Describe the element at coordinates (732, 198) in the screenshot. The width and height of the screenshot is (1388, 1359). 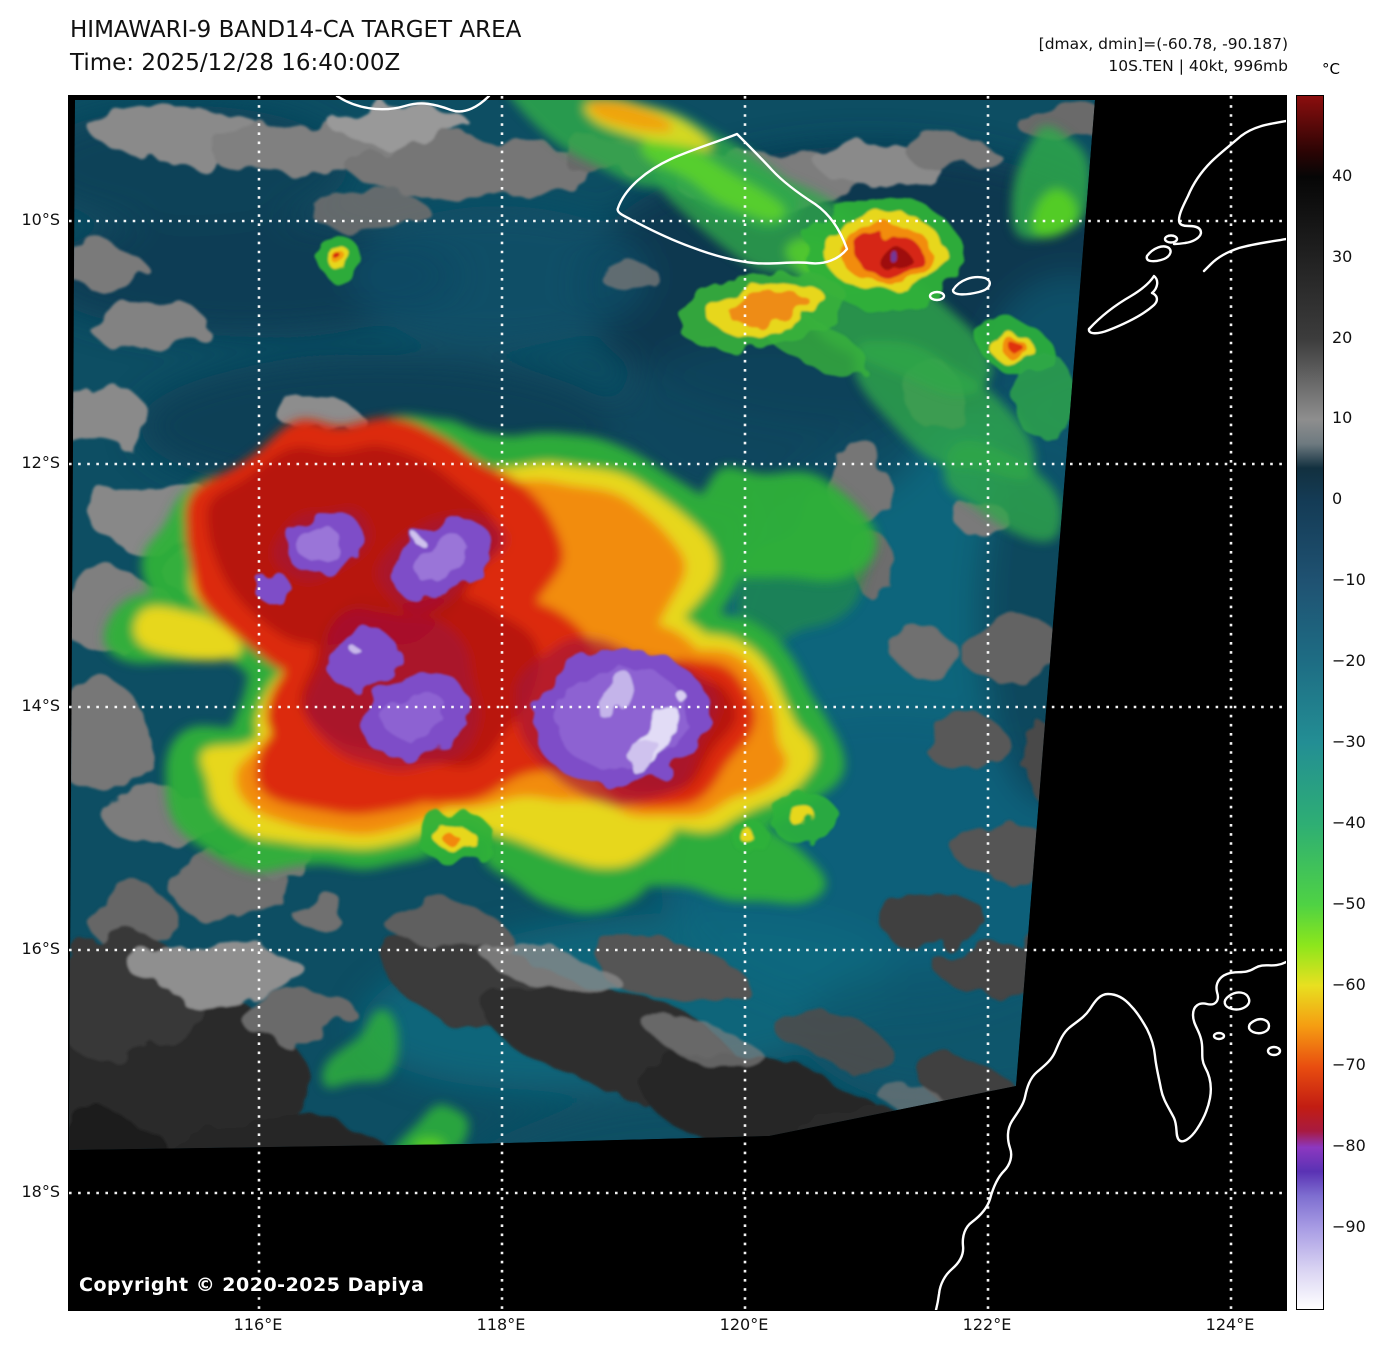
I see `coastline-sumba` at that location.